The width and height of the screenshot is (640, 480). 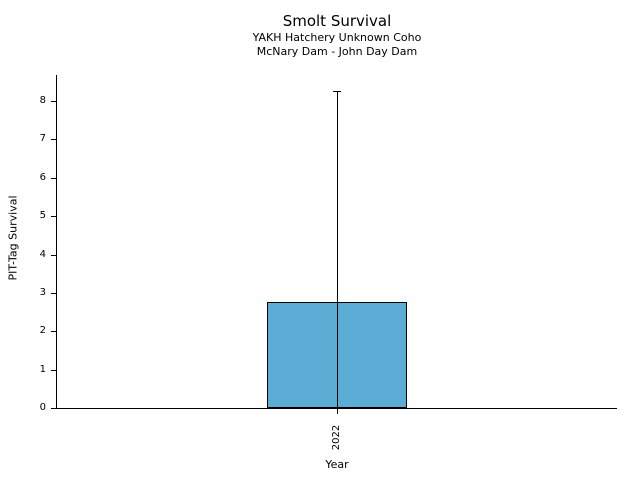 I want to click on x-axis-label: Year, so click(x=337, y=464).